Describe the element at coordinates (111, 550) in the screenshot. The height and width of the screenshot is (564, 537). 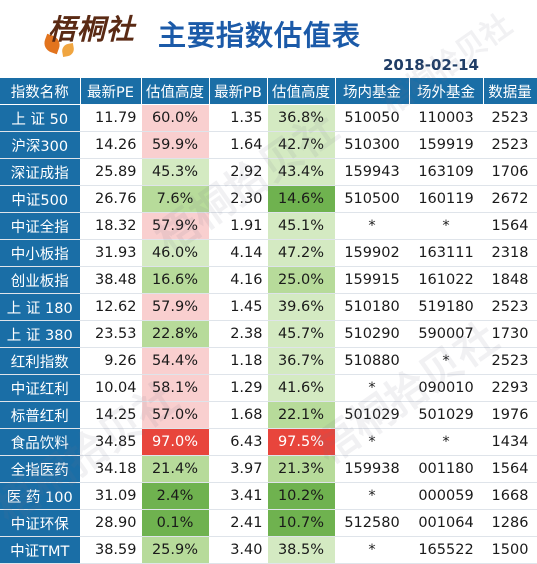
I see `pe-value-cell: 38.59` at that location.